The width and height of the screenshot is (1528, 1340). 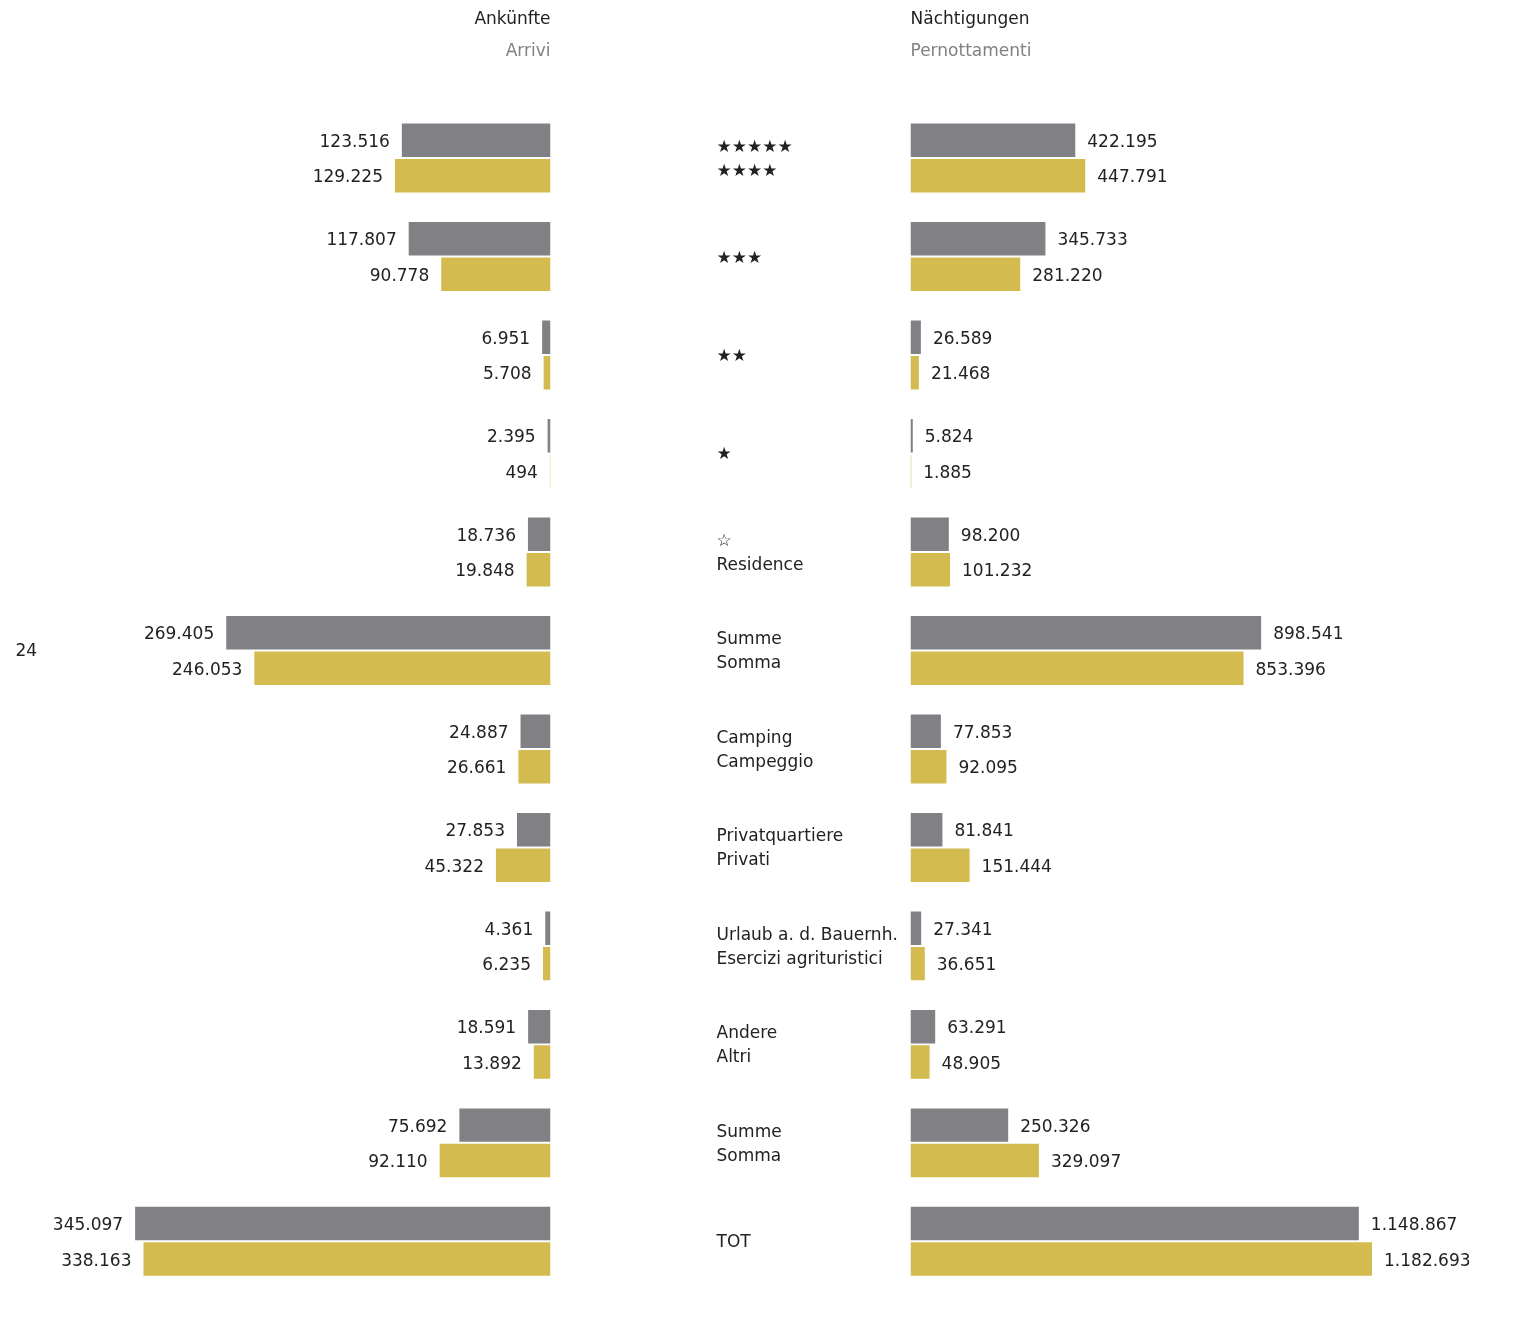 What do you see at coordinates (486, 1027) in the screenshot?
I see `data-label: 18.591` at bounding box center [486, 1027].